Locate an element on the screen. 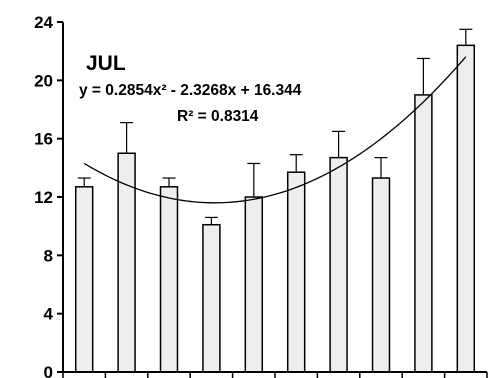 This screenshot has height=378, width=491. y-tick-label: 8 is located at coordinates (48, 255).